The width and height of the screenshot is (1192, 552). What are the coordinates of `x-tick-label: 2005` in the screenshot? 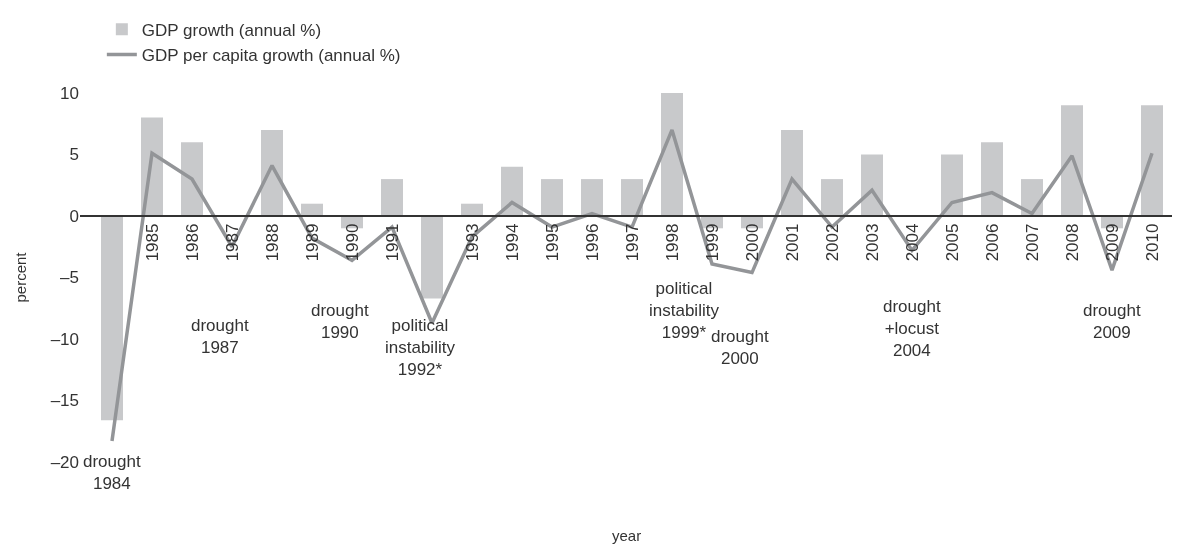 It's located at (952, 242).